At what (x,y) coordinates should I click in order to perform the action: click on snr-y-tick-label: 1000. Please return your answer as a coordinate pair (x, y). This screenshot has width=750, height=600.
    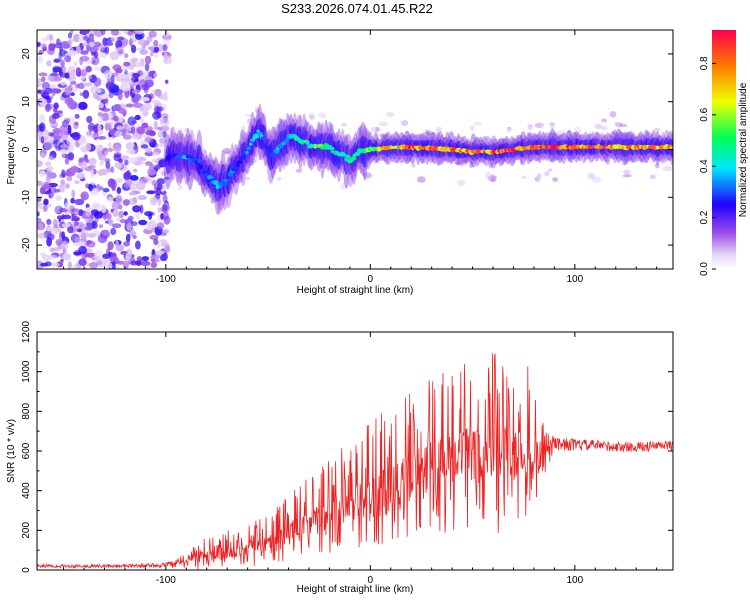
    Looking at the image, I should click on (26, 371).